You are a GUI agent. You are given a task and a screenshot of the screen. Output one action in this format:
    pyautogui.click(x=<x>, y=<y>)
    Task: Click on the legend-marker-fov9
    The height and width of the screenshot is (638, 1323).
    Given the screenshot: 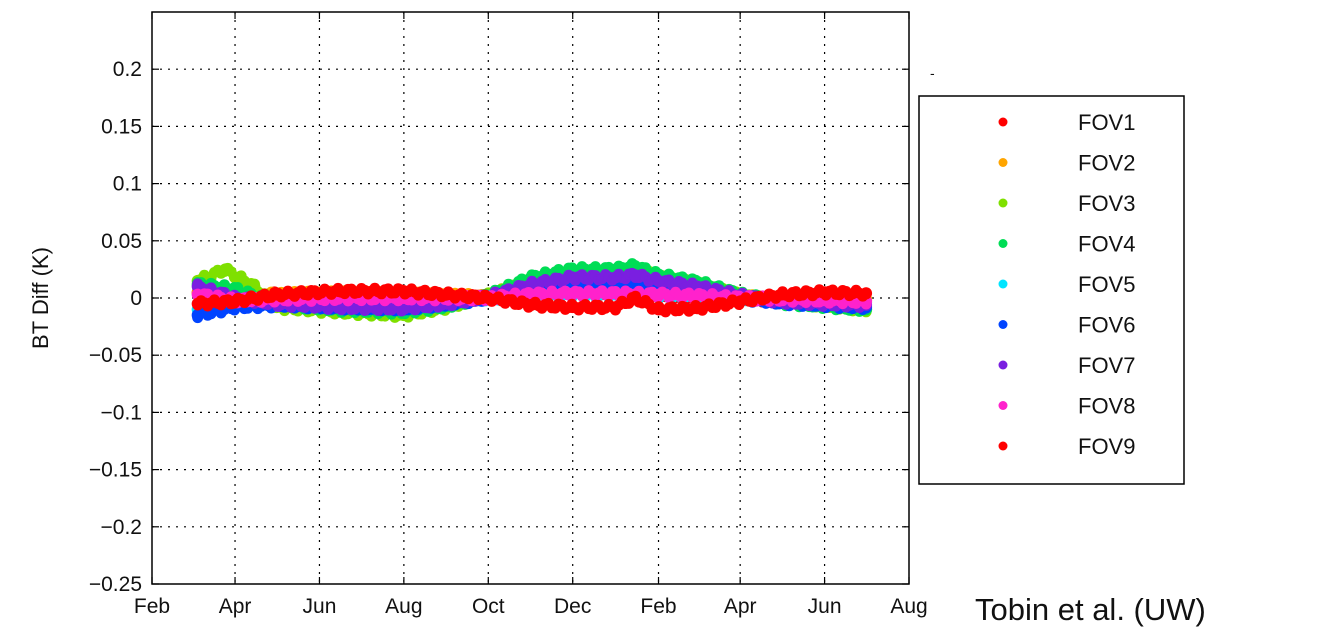 What is the action you would take?
    pyautogui.click(x=1003, y=446)
    